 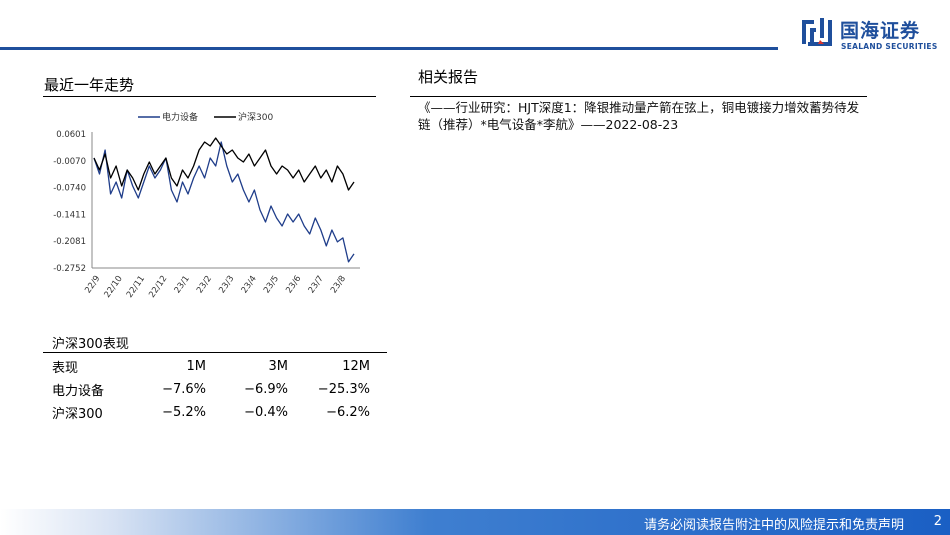 What do you see at coordinates (207, 412) in the screenshot?
I see `table-row: 沪深300 −5.2% −0.4% −6.2%` at bounding box center [207, 412].